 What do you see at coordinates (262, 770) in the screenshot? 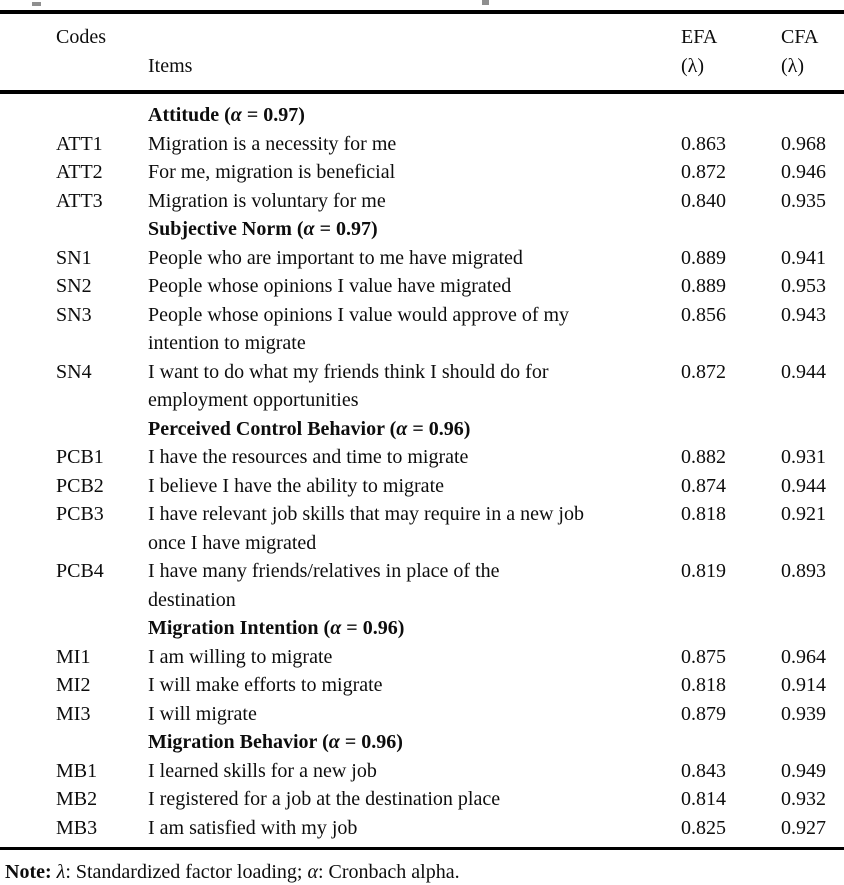
I see `item-text: I learned skills for a new job` at bounding box center [262, 770].